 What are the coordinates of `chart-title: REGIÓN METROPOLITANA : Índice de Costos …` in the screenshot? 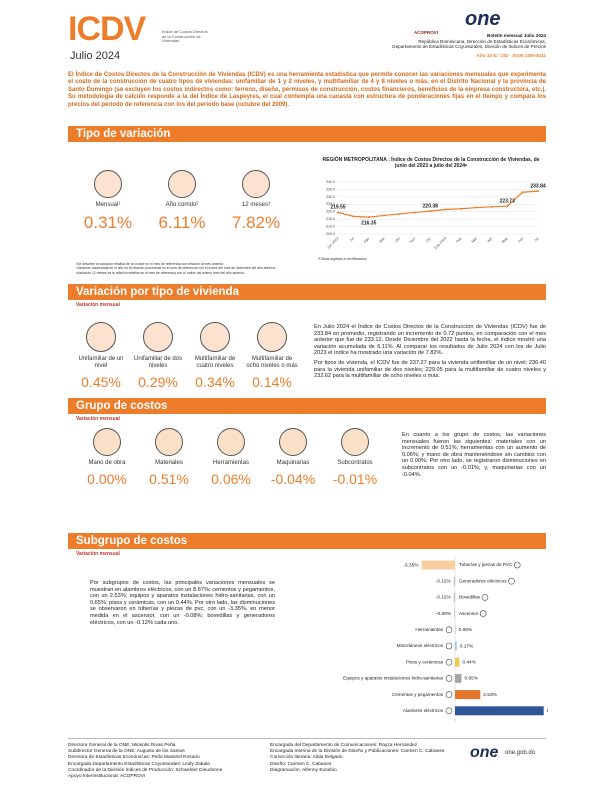 It's located at (431, 163).